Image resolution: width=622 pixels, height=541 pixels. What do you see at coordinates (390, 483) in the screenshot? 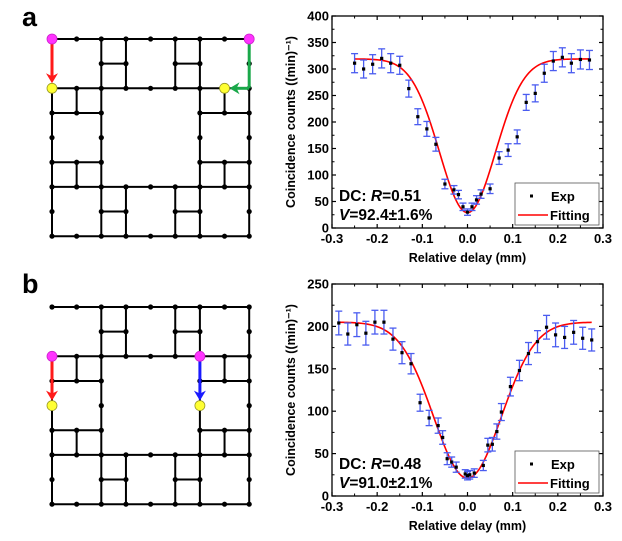
I see `annotation-value-v: =91.0±2.1%` at bounding box center [390, 483].